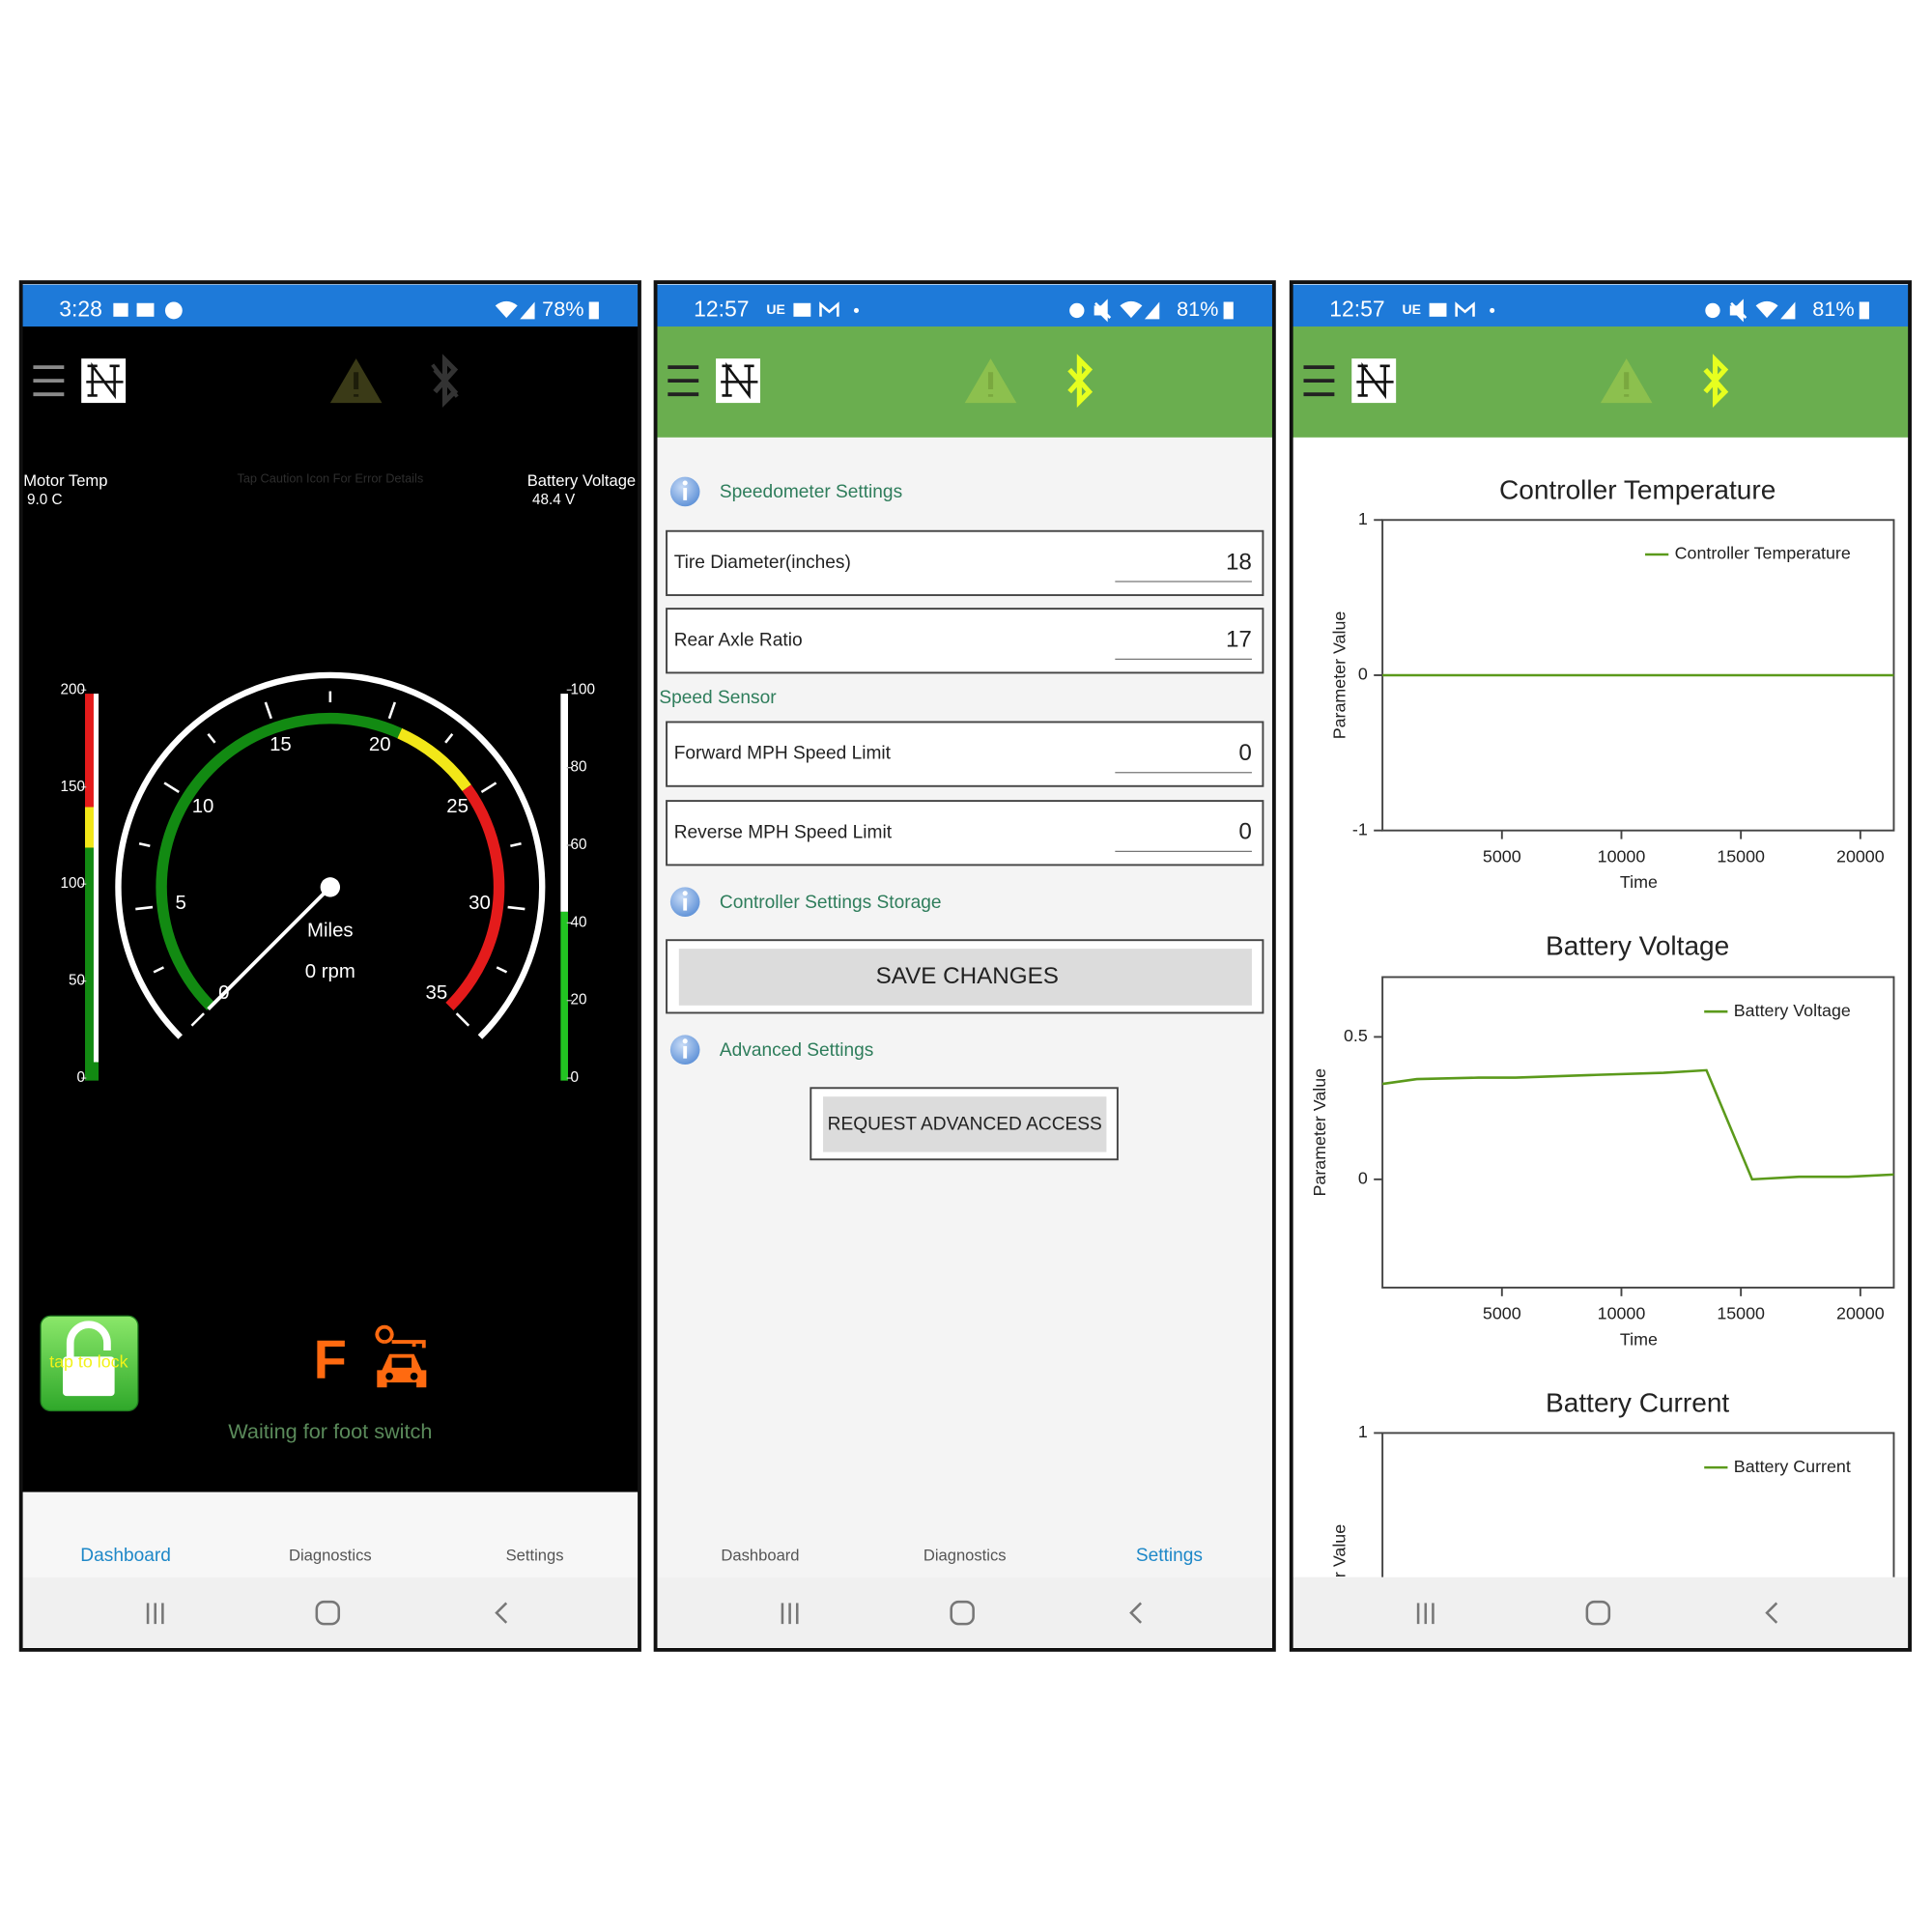 The width and height of the screenshot is (1932, 1932). Describe the element at coordinates (1766, 309) in the screenshot. I see `wifi-icon` at that location.